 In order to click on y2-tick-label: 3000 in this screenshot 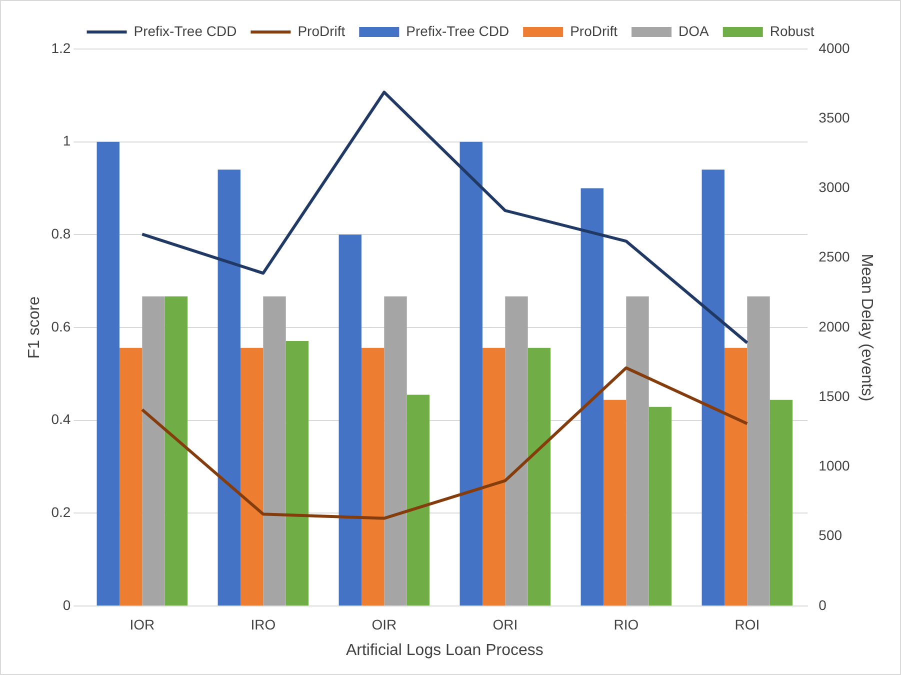, I will do `click(834, 187)`.